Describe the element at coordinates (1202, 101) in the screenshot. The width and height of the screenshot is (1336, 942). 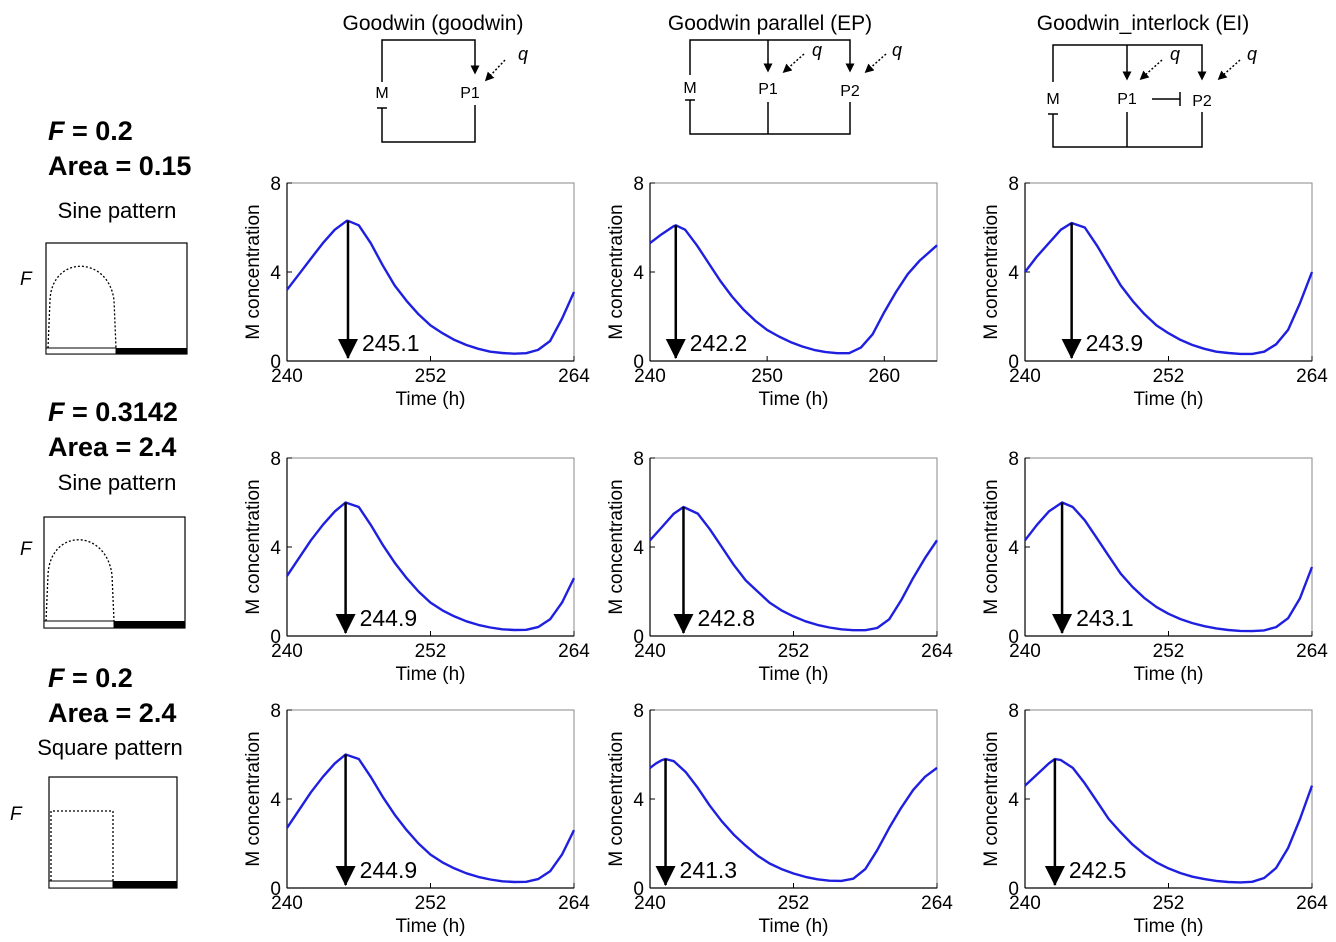
I see `node-p2: P2` at that location.